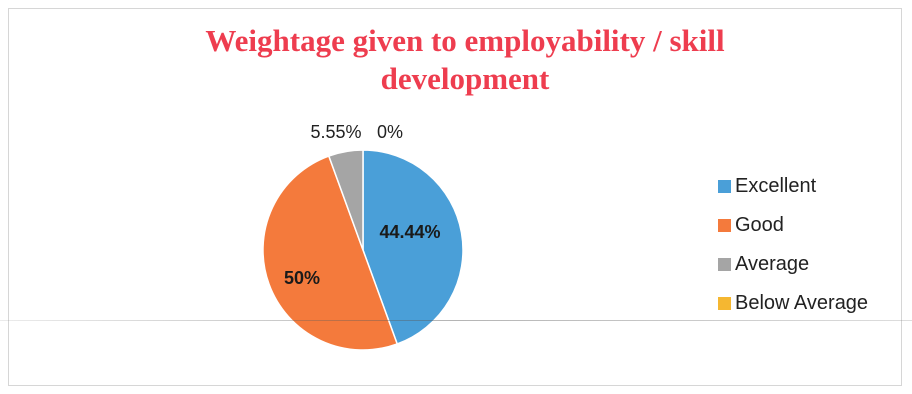  Describe the element at coordinates (776, 186) in the screenshot. I see `legend-label-excellent: Excellent` at that location.